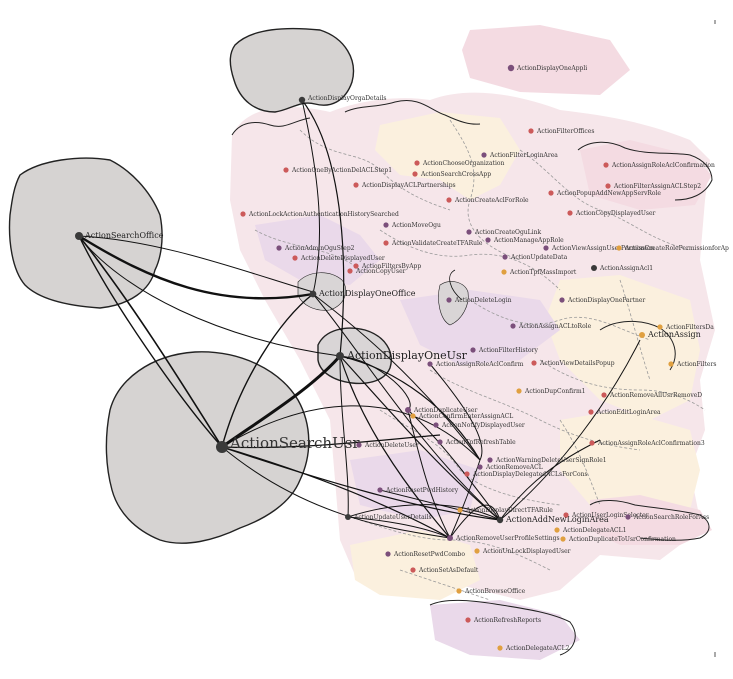 Image resolution: width=733 pixels, height=679 pixels. Describe the element at coordinates (416, 225) in the screenshot. I see `node-label: ActionMoveOgu` at that location.